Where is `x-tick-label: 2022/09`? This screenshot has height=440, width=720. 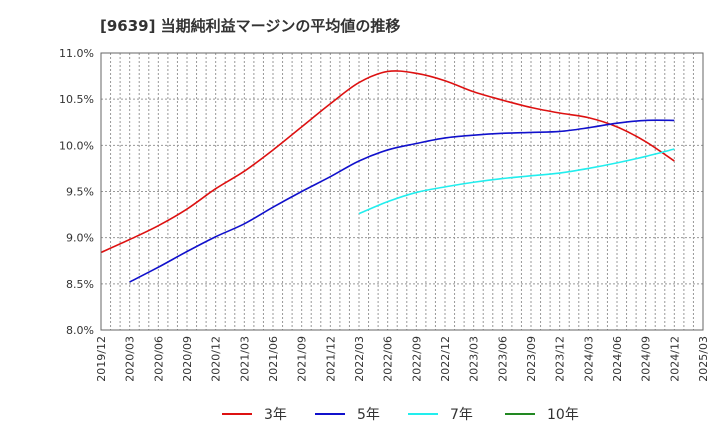
x-tick-label: 2022/09 is located at coordinates (416, 359).